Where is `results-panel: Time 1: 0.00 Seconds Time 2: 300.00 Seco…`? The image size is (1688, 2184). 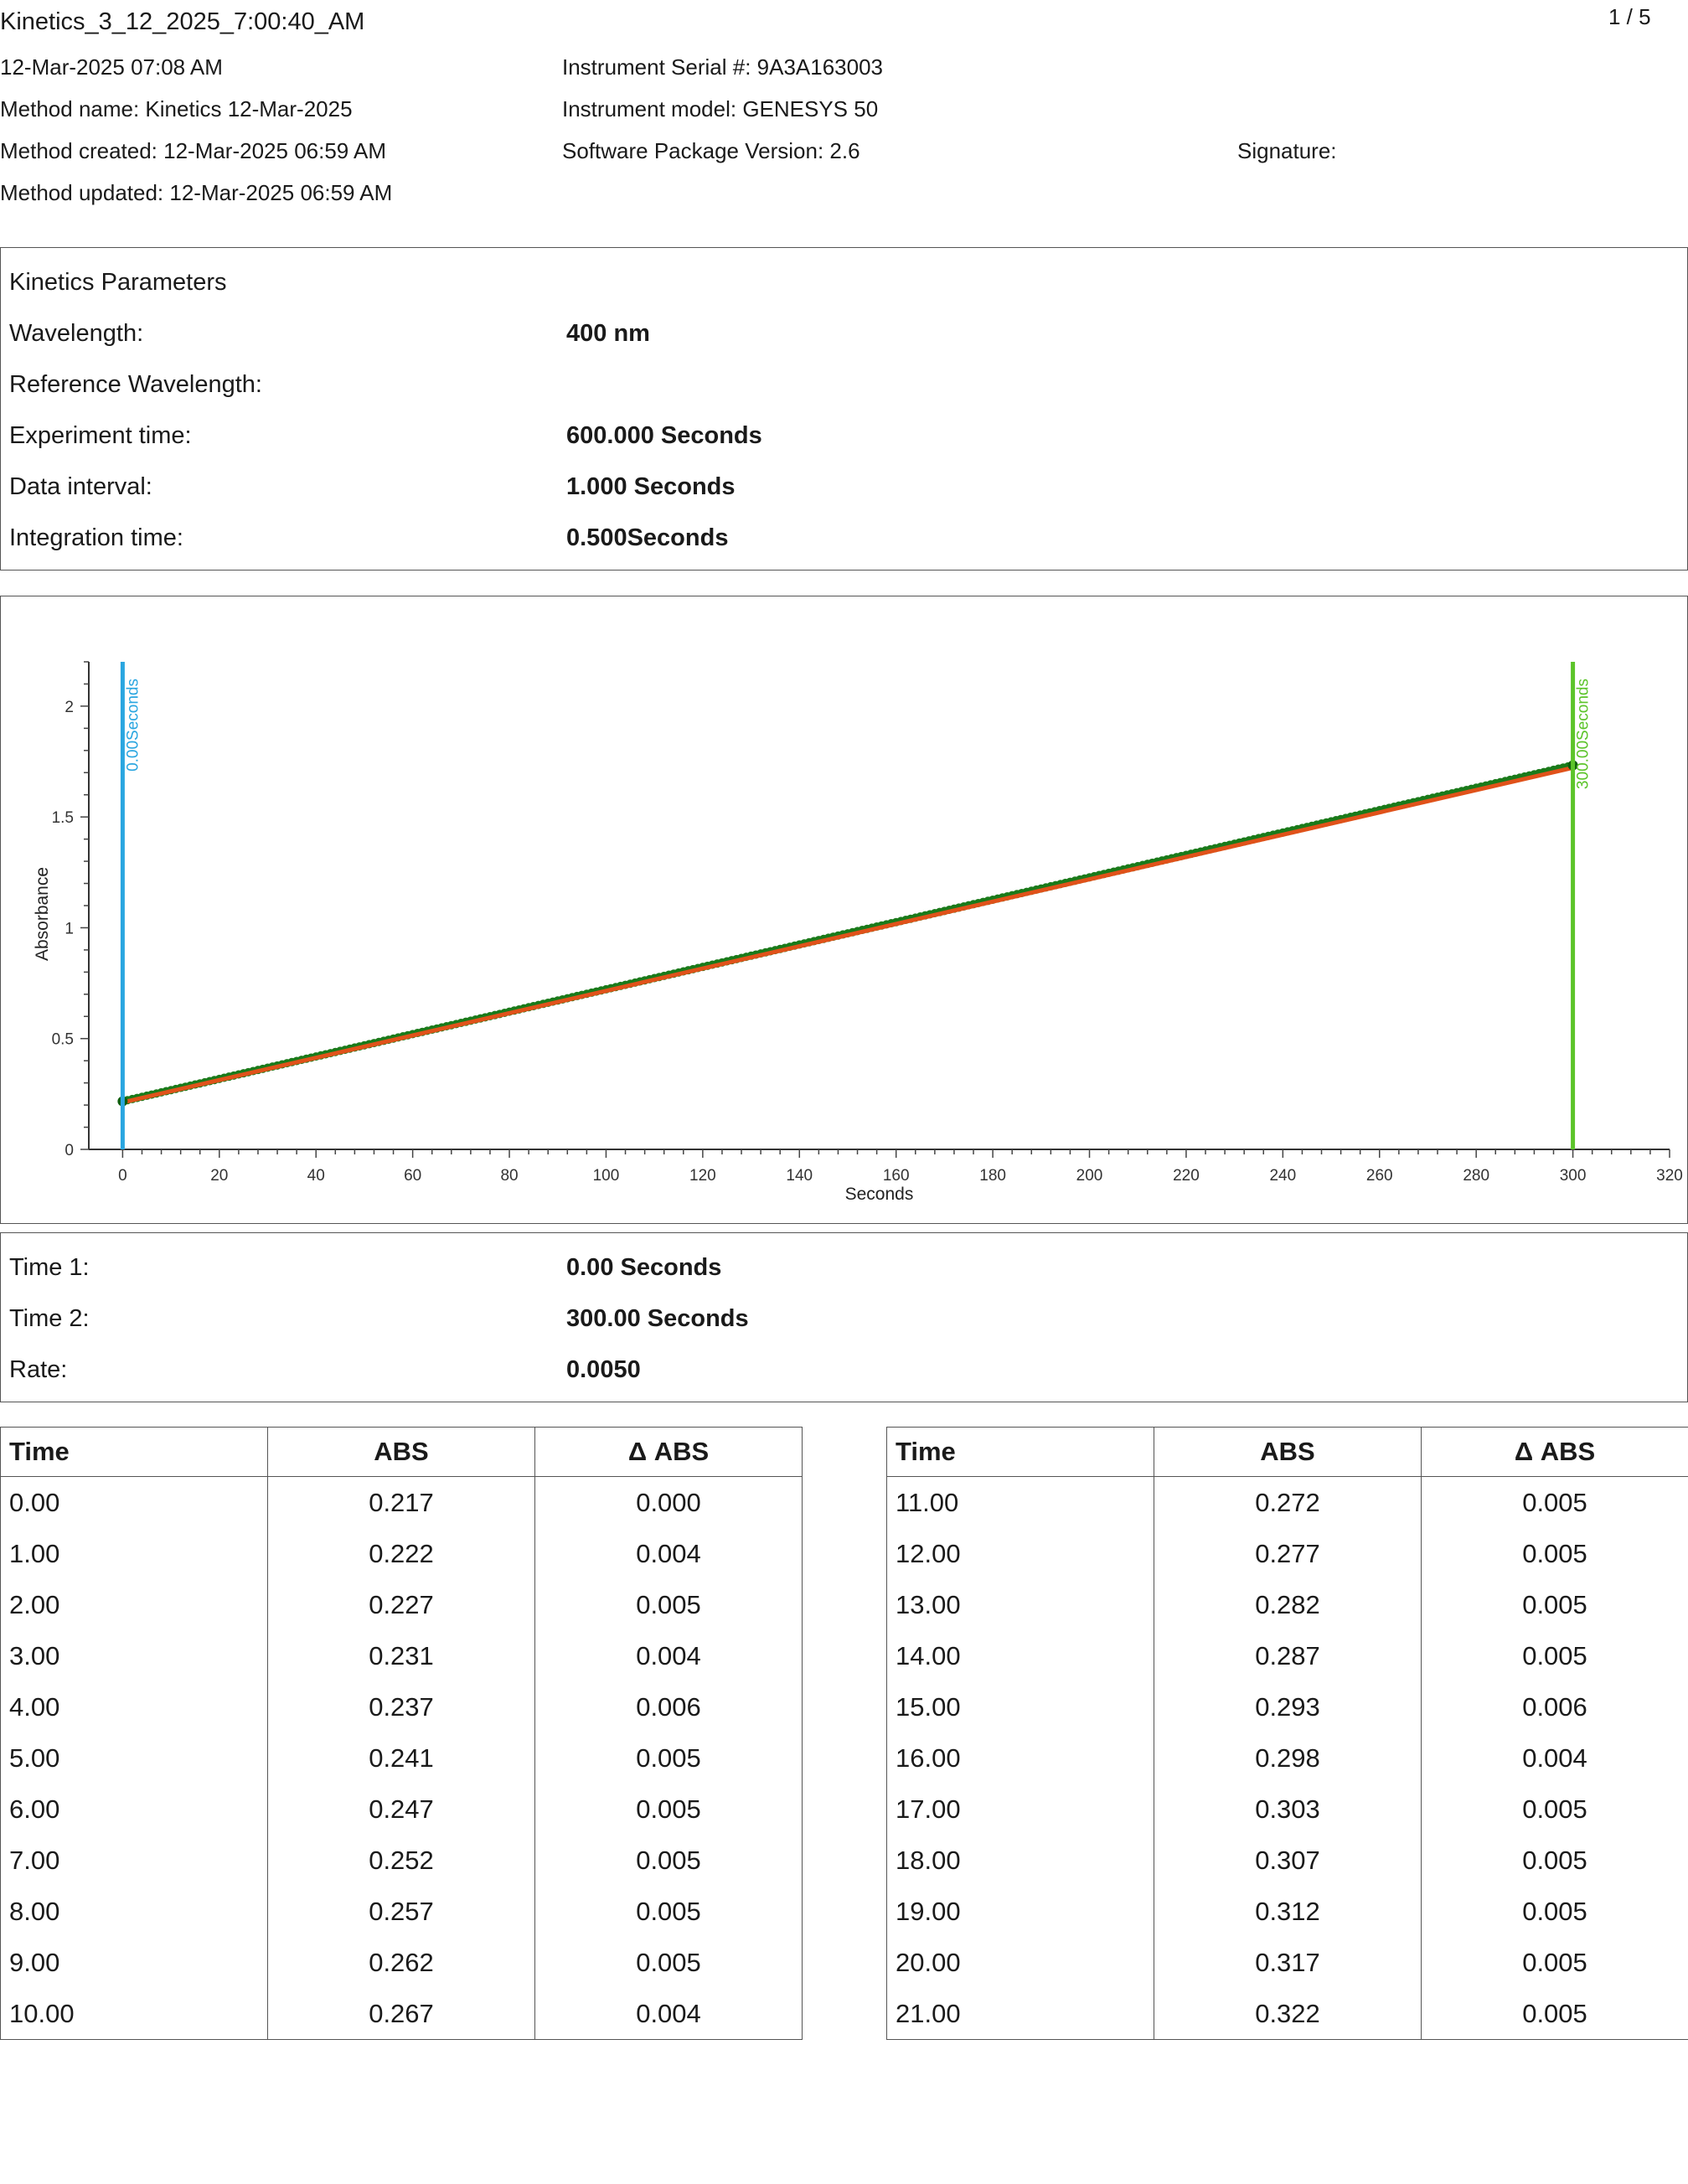 results-panel: Time 1: 0.00 Seconds Time 2: 300.00 Seco… is located at coordinates (844, 1317).